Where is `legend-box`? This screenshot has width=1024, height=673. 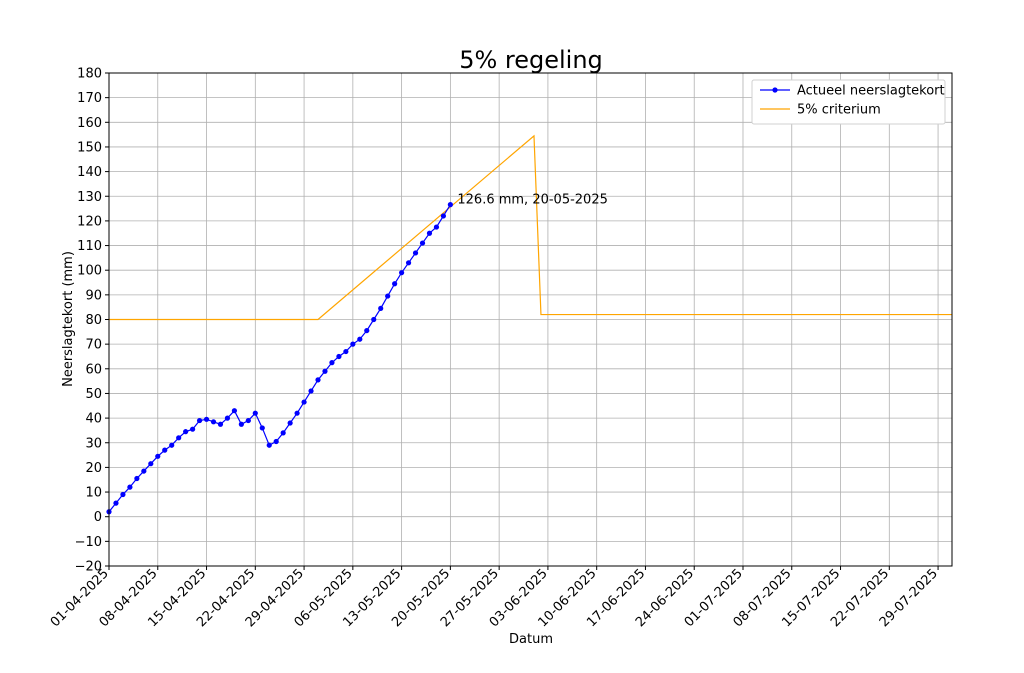 legend-box is located at coordinates (848, 102).